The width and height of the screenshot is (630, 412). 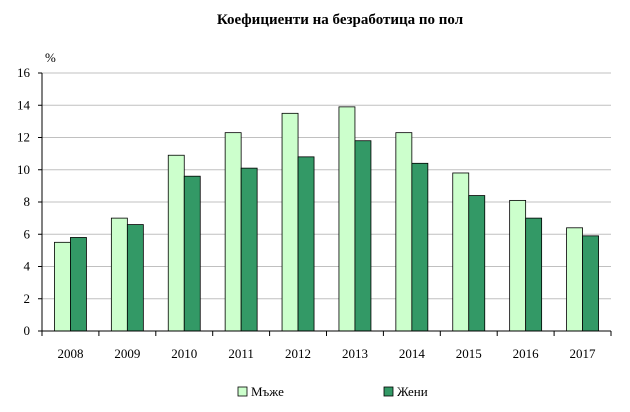 I want to click on bar-men-2015, so click(x=461, y=252).